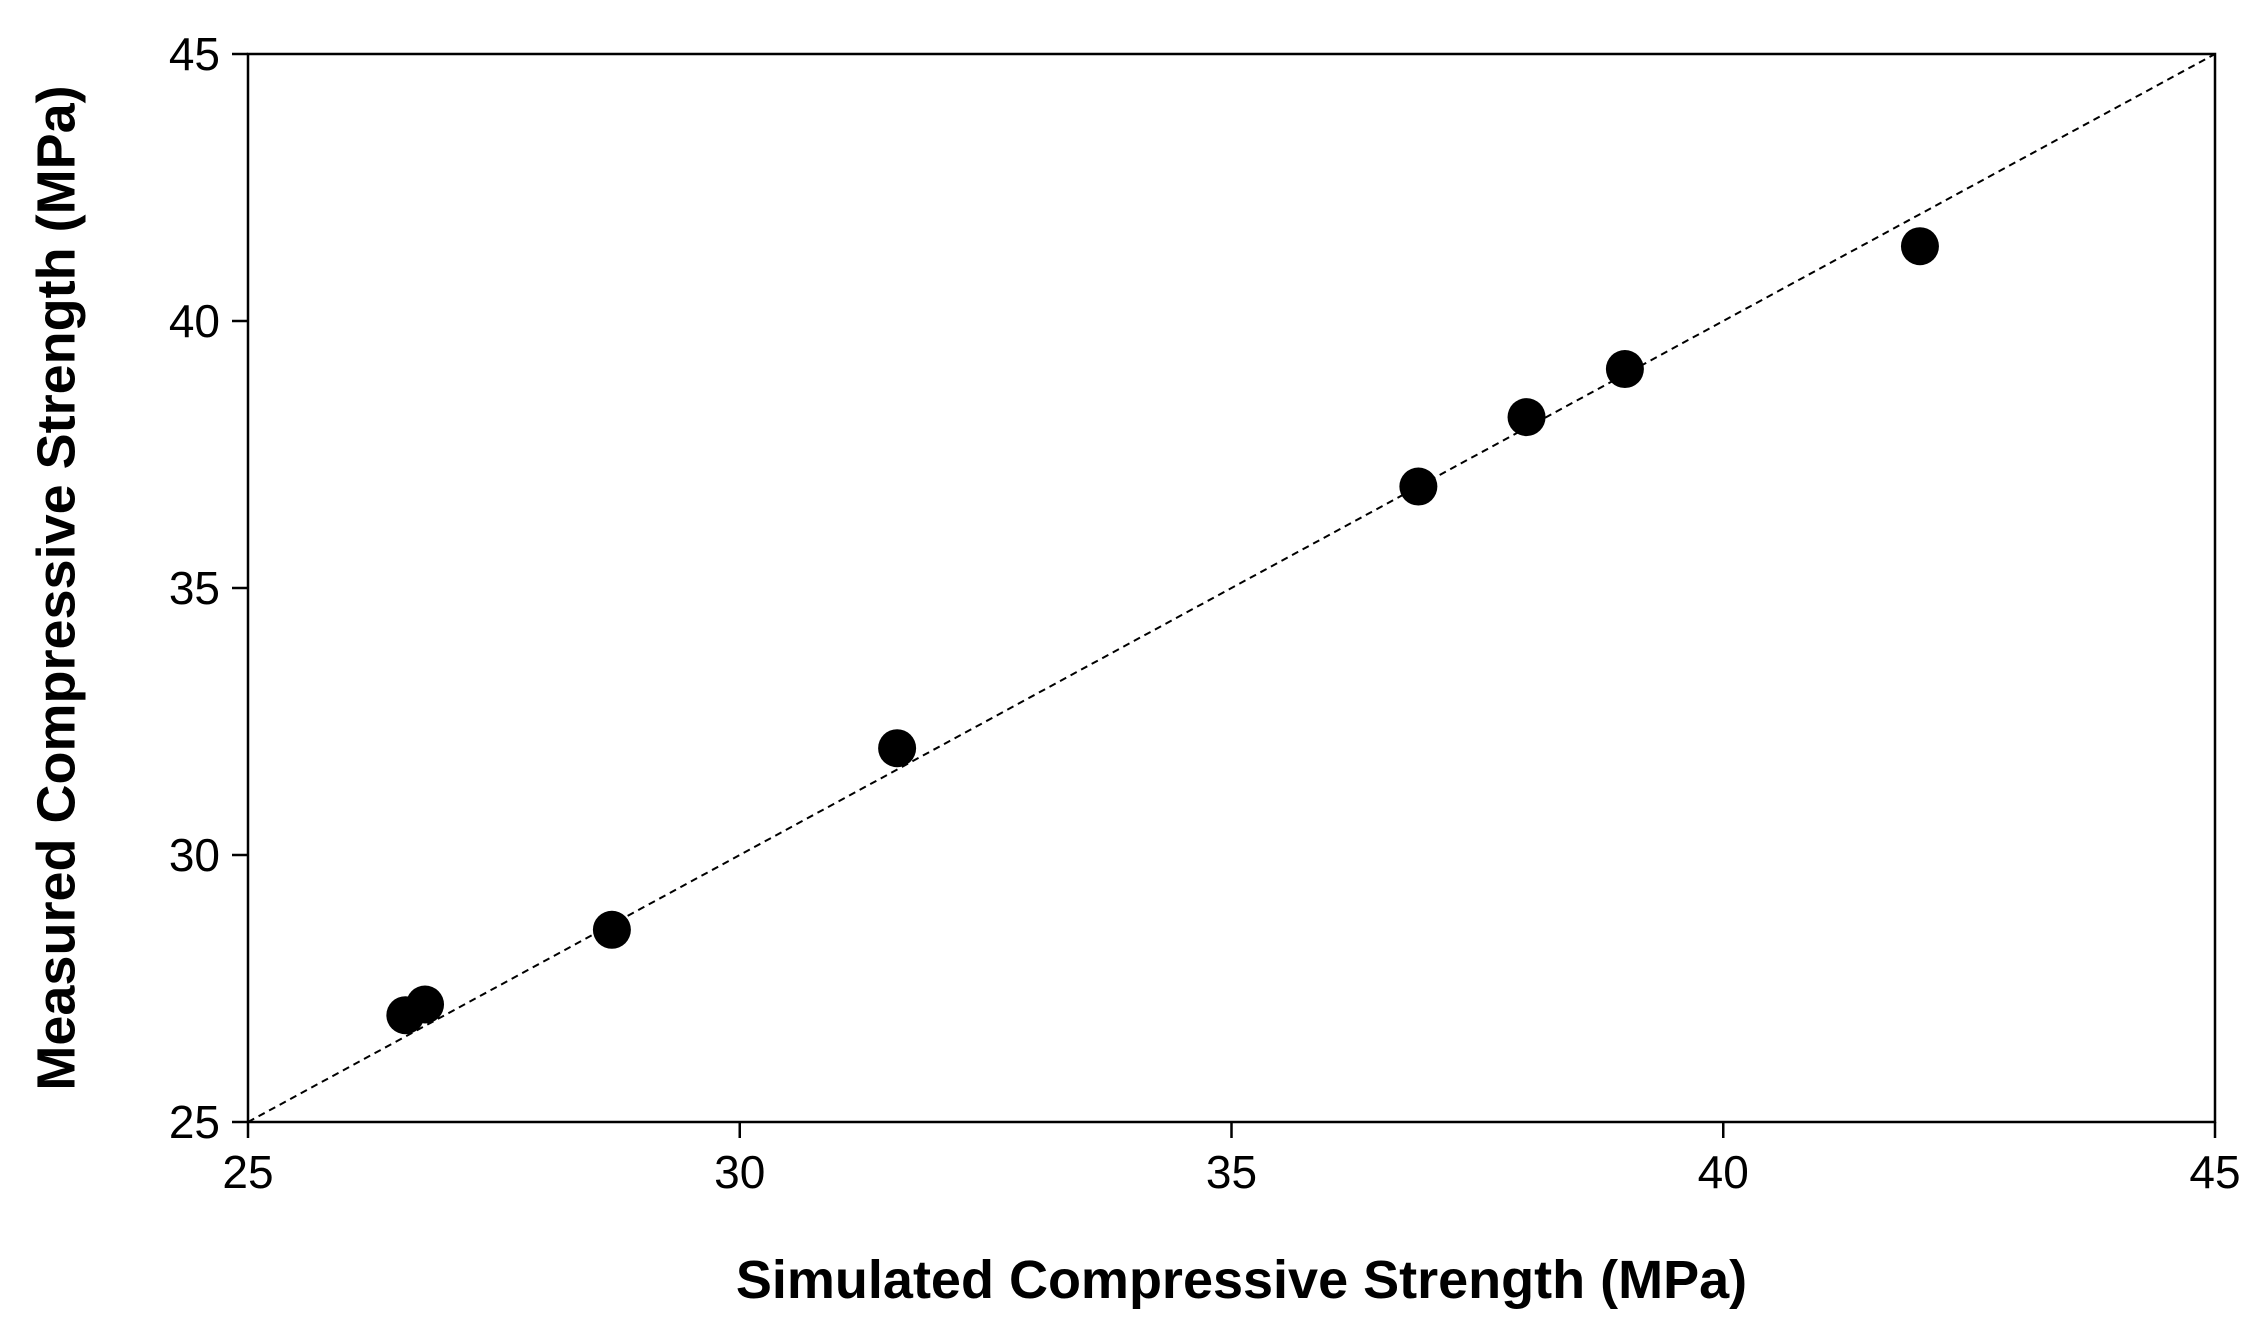  Describe the element at coordinates (739, 1172) in the screenshot. I see `x-tick-label-30: 30` at that location.